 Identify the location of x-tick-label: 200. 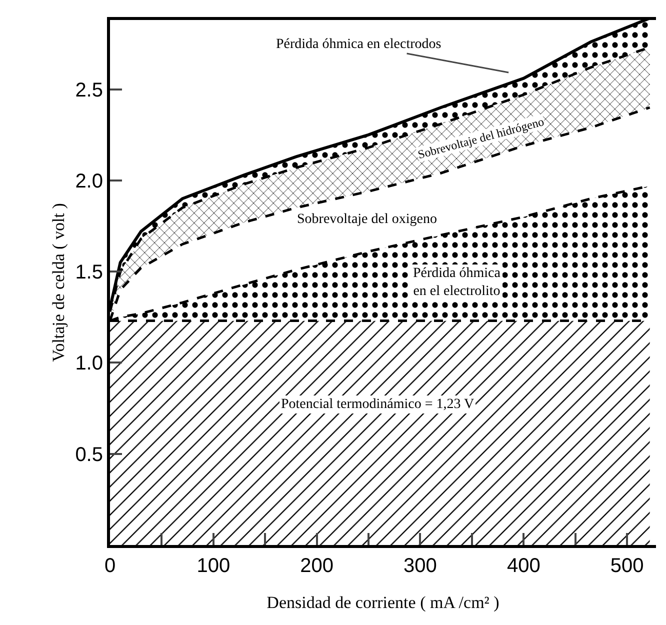
(317, 566).